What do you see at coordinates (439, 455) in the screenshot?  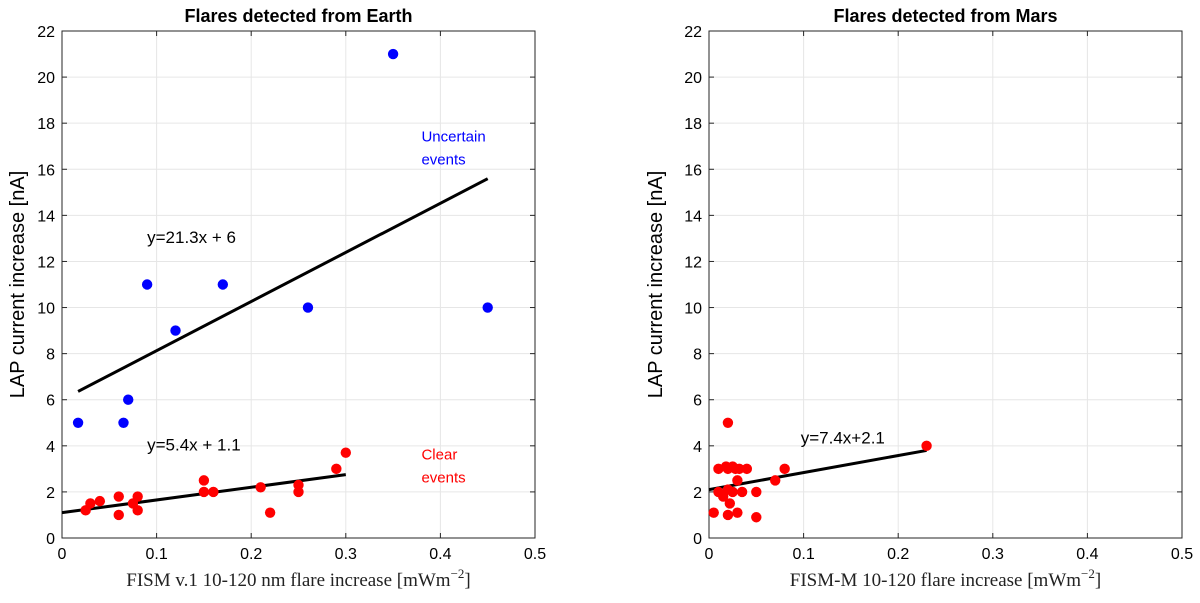 I see `annotation-line: Clear` at bounding box center [439, 455].